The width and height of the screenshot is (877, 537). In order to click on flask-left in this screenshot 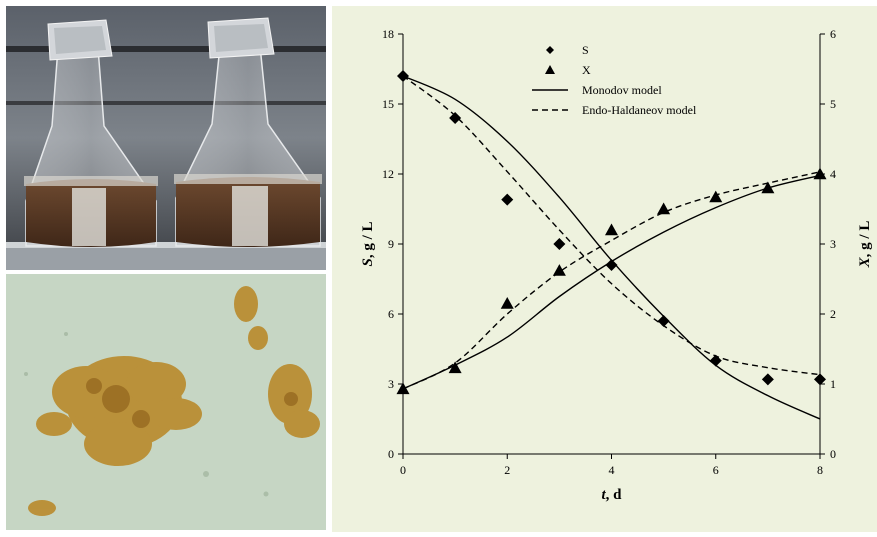, I will do `click(91, 133)`.